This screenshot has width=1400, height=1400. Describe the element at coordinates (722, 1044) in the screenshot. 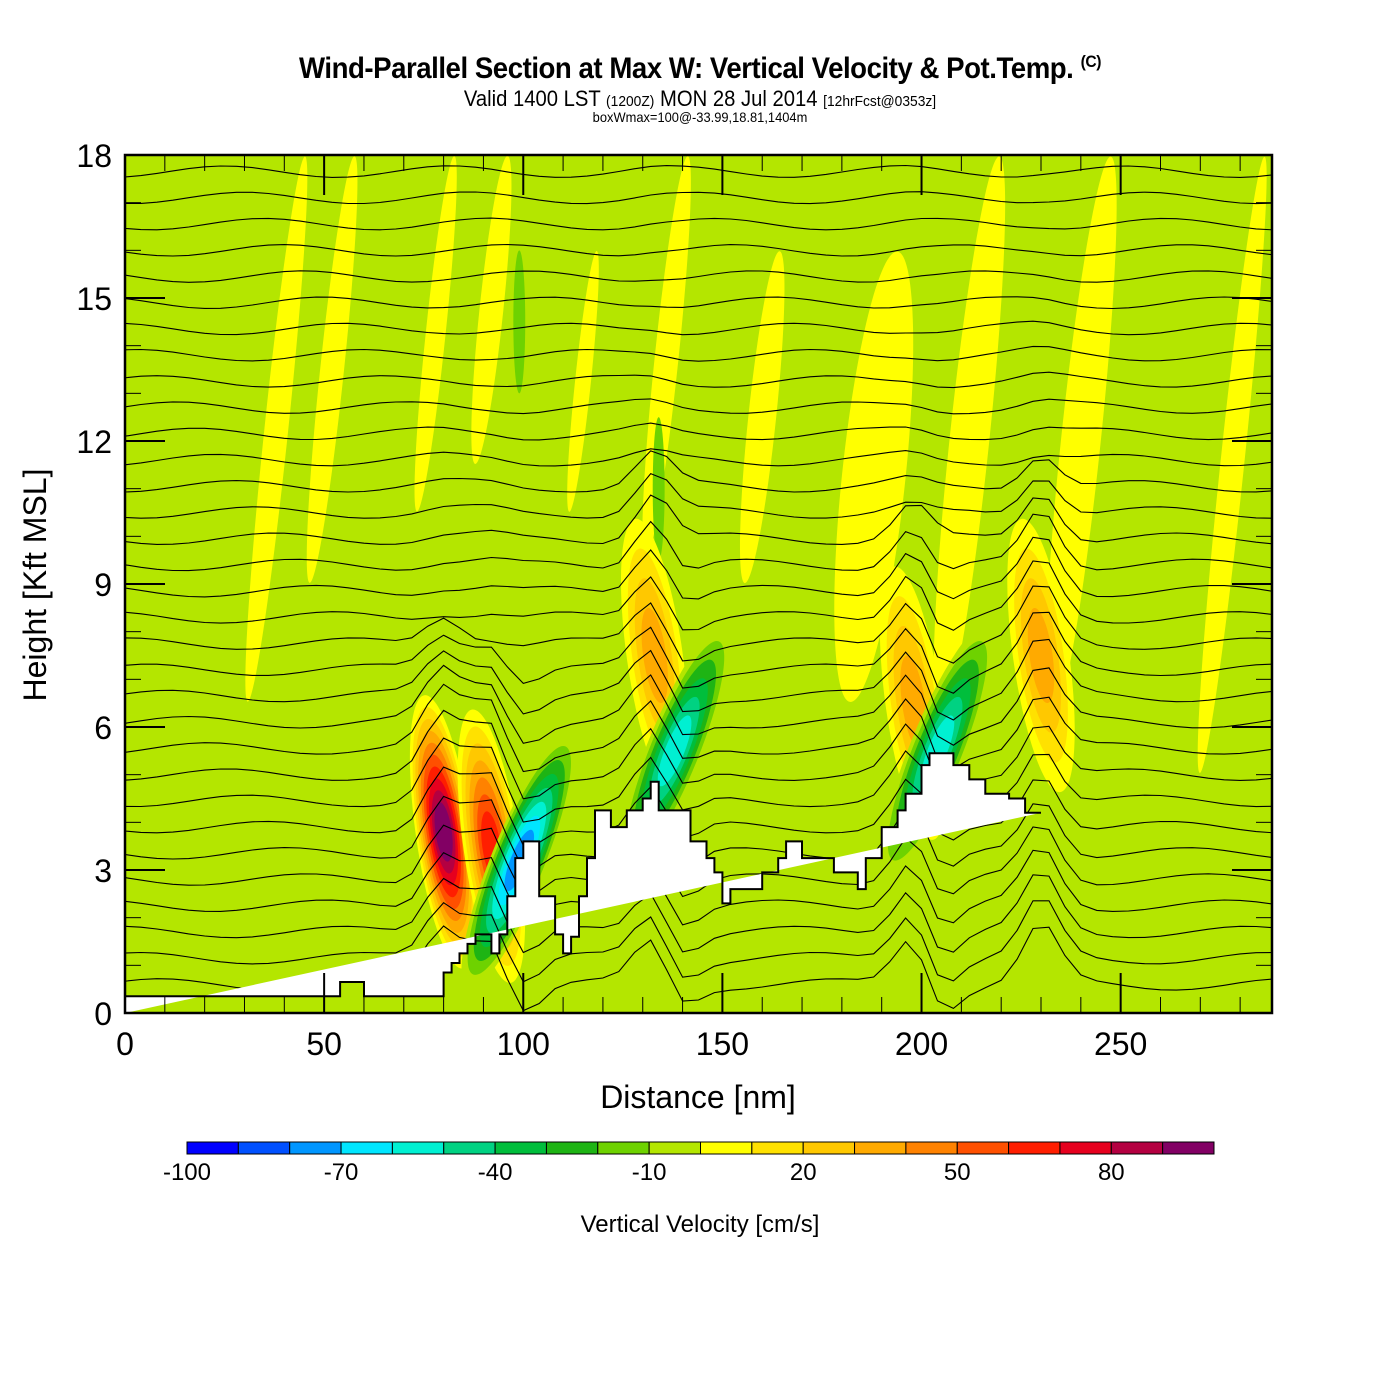

I see `x-tick-label: 150` at that location.